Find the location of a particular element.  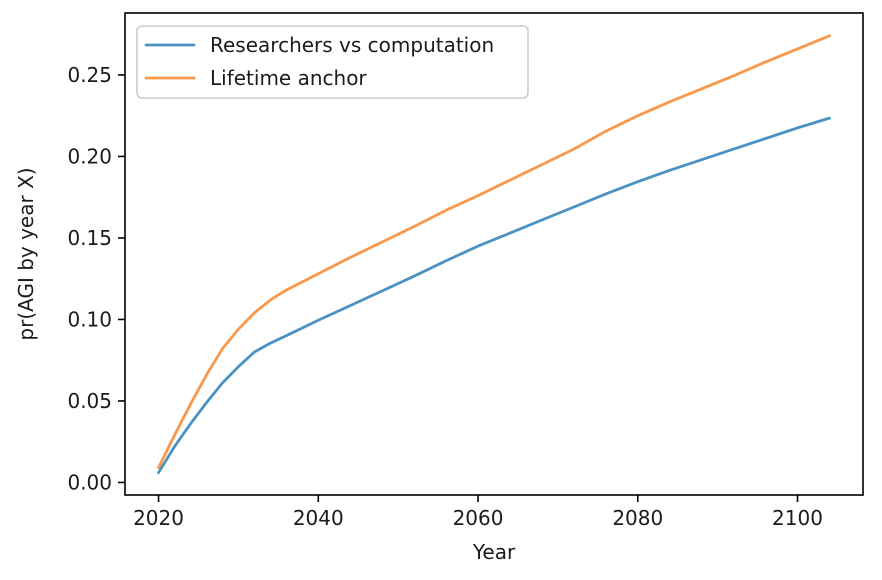

y-axis-ticks: 0.00 0.05 0.10 0.15 0.20 0.25 is located at coordinates (96, 278).